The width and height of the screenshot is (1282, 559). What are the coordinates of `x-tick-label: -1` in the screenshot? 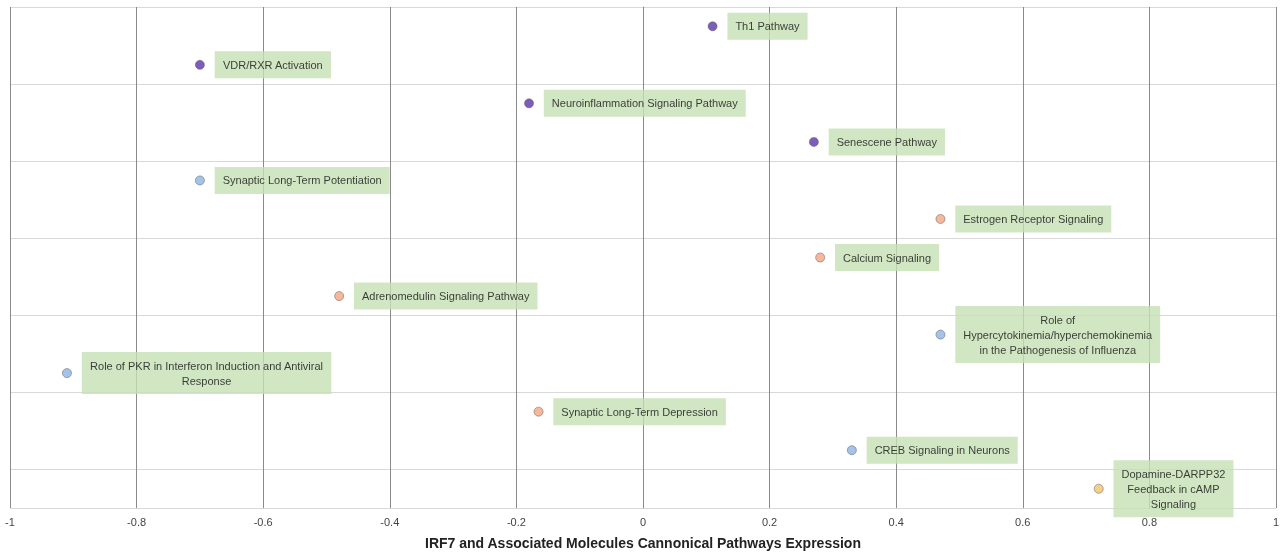 It's located at (10, 521).